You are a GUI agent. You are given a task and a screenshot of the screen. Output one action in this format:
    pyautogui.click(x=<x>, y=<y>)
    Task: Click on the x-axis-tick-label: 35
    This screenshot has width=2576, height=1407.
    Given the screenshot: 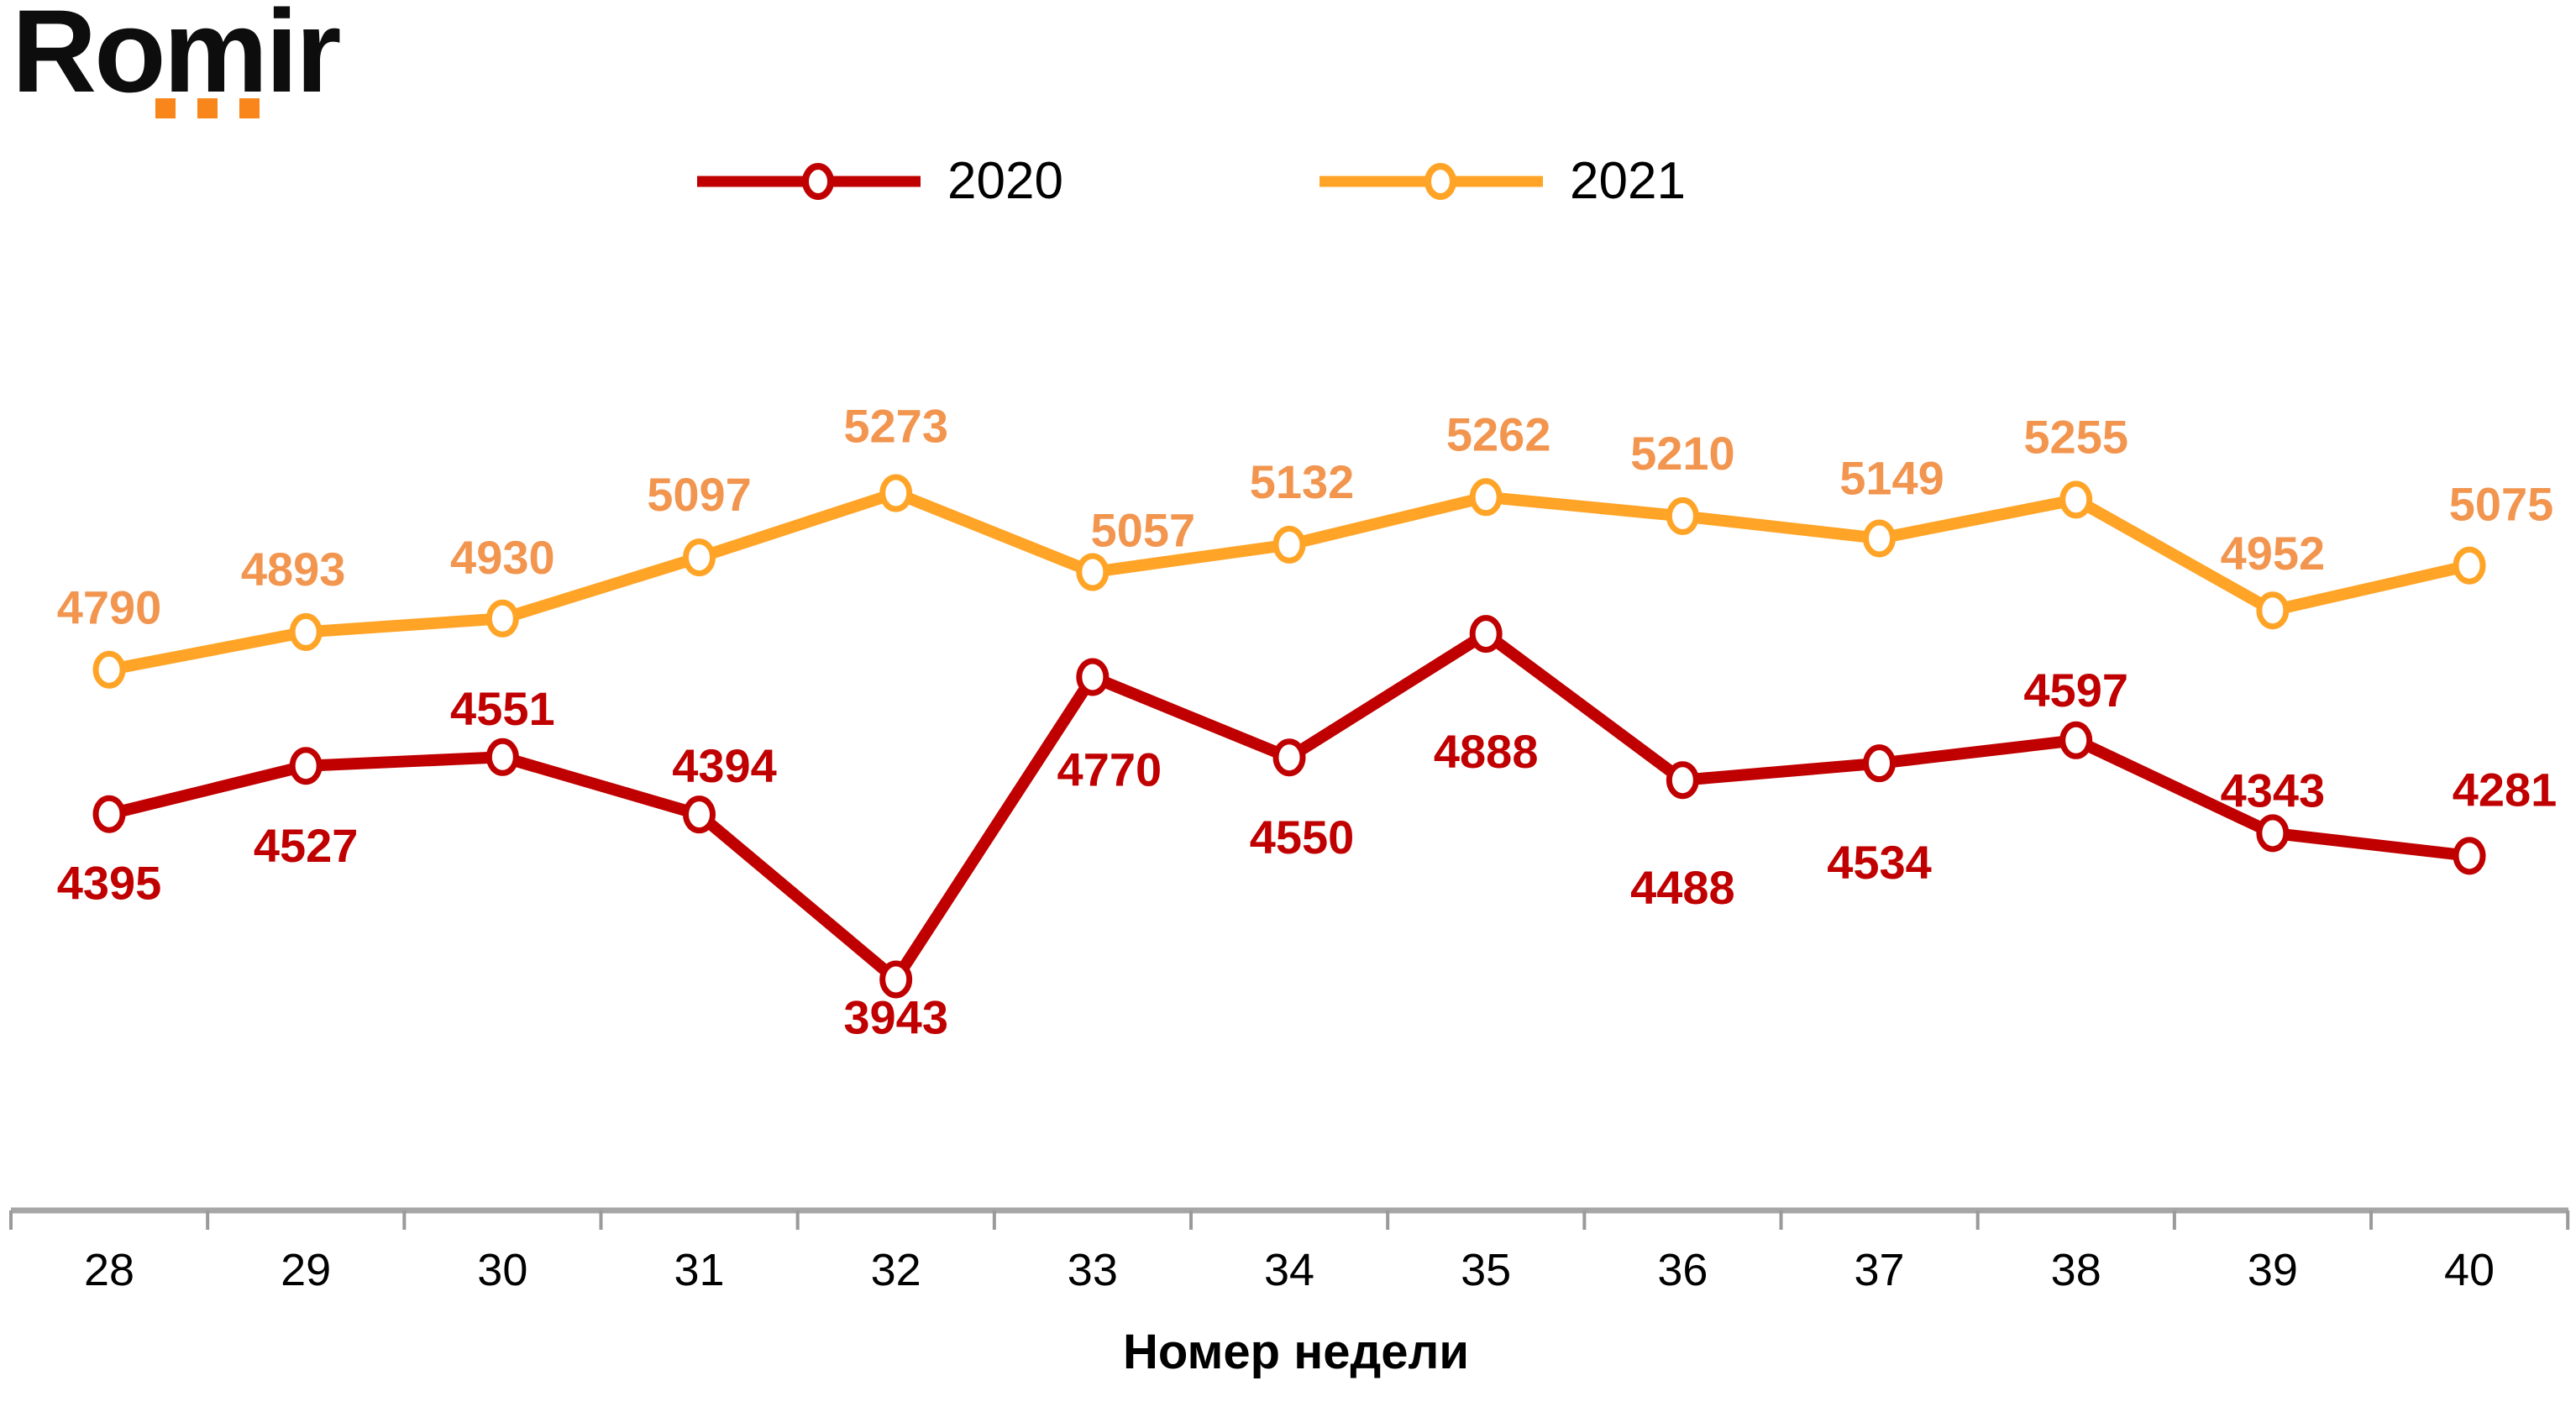 What is the action you would take?
    pyautogui.click(x=1486, y=1270)
    